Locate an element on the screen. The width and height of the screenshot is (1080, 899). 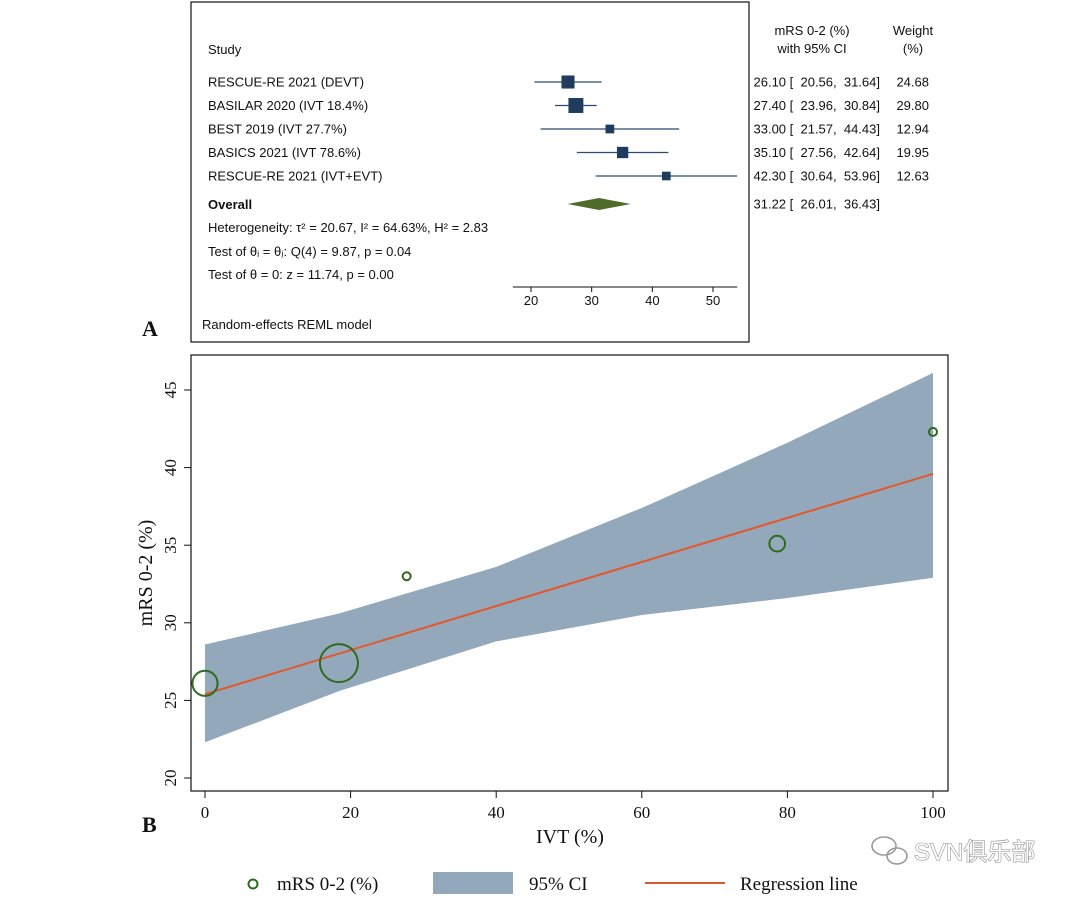
panel-a-label: A is located at coordinates (150, 328).